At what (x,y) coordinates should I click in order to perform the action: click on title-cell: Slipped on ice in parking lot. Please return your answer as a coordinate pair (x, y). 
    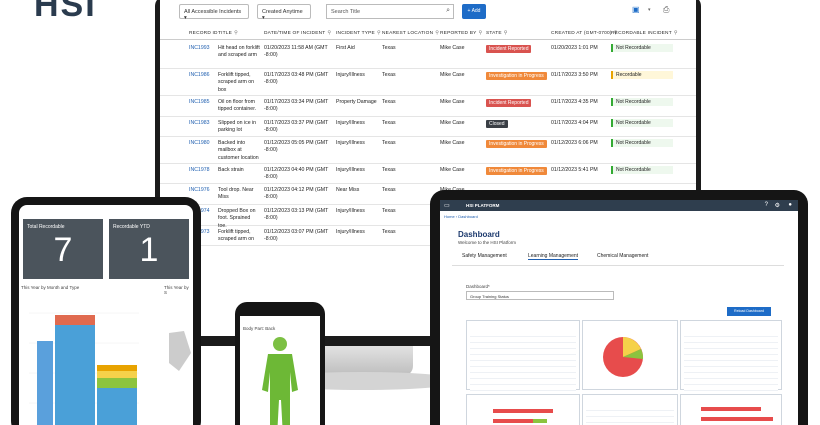
    Looking at the image, I should click on (237, 127).